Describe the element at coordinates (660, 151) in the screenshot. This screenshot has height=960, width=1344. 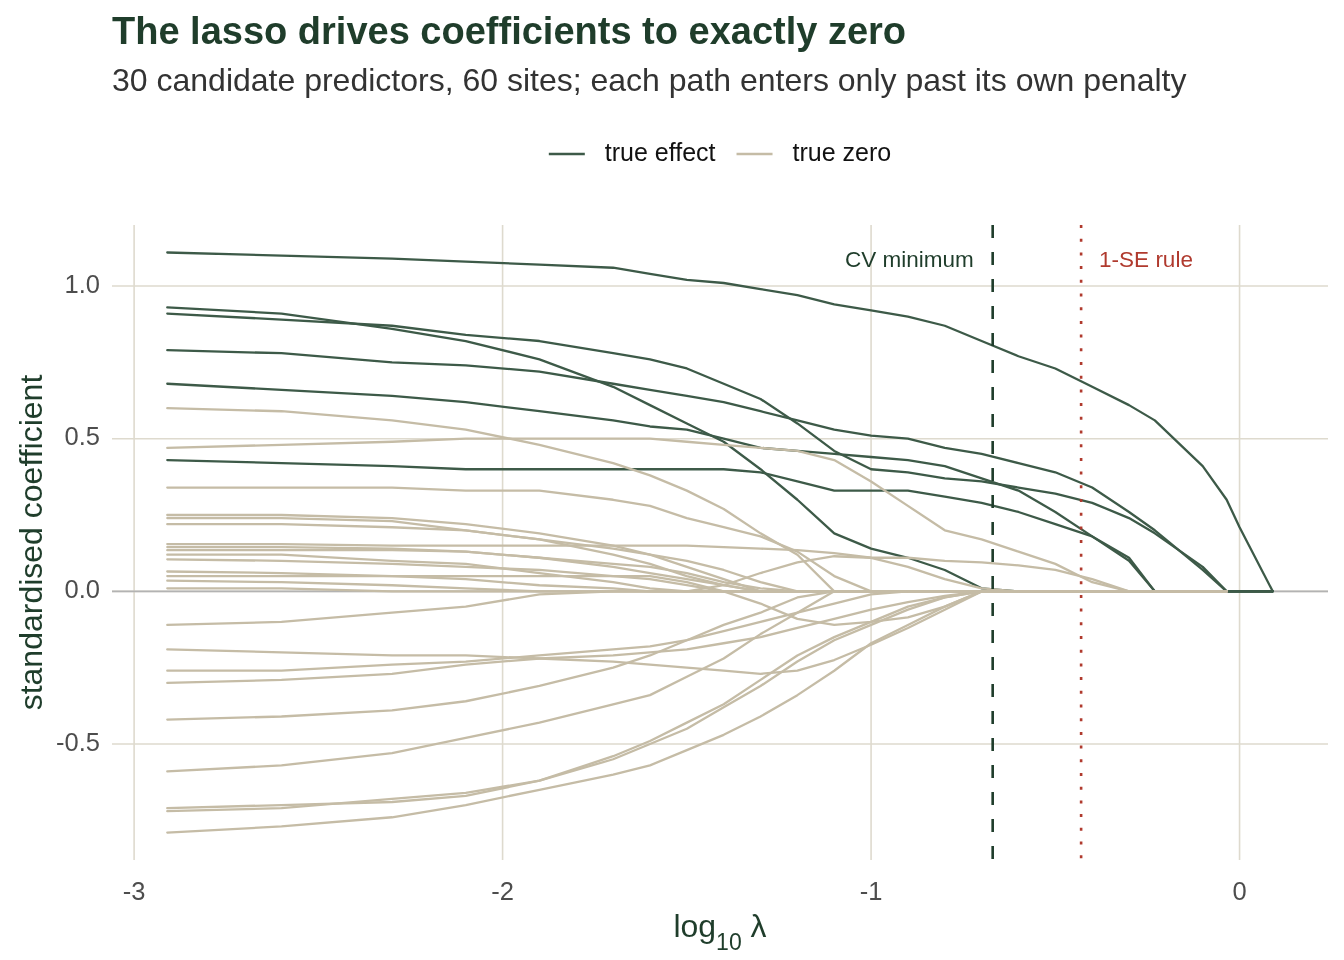
I see `legend-label: true effect` at that location.